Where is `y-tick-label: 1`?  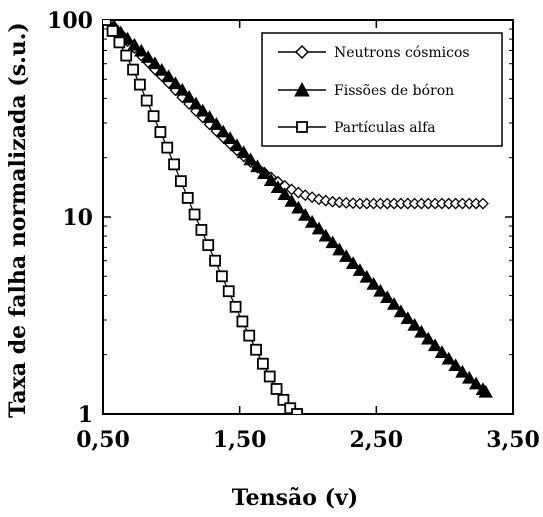
y-tick-label: 1 is located at coordinates (85, 415).